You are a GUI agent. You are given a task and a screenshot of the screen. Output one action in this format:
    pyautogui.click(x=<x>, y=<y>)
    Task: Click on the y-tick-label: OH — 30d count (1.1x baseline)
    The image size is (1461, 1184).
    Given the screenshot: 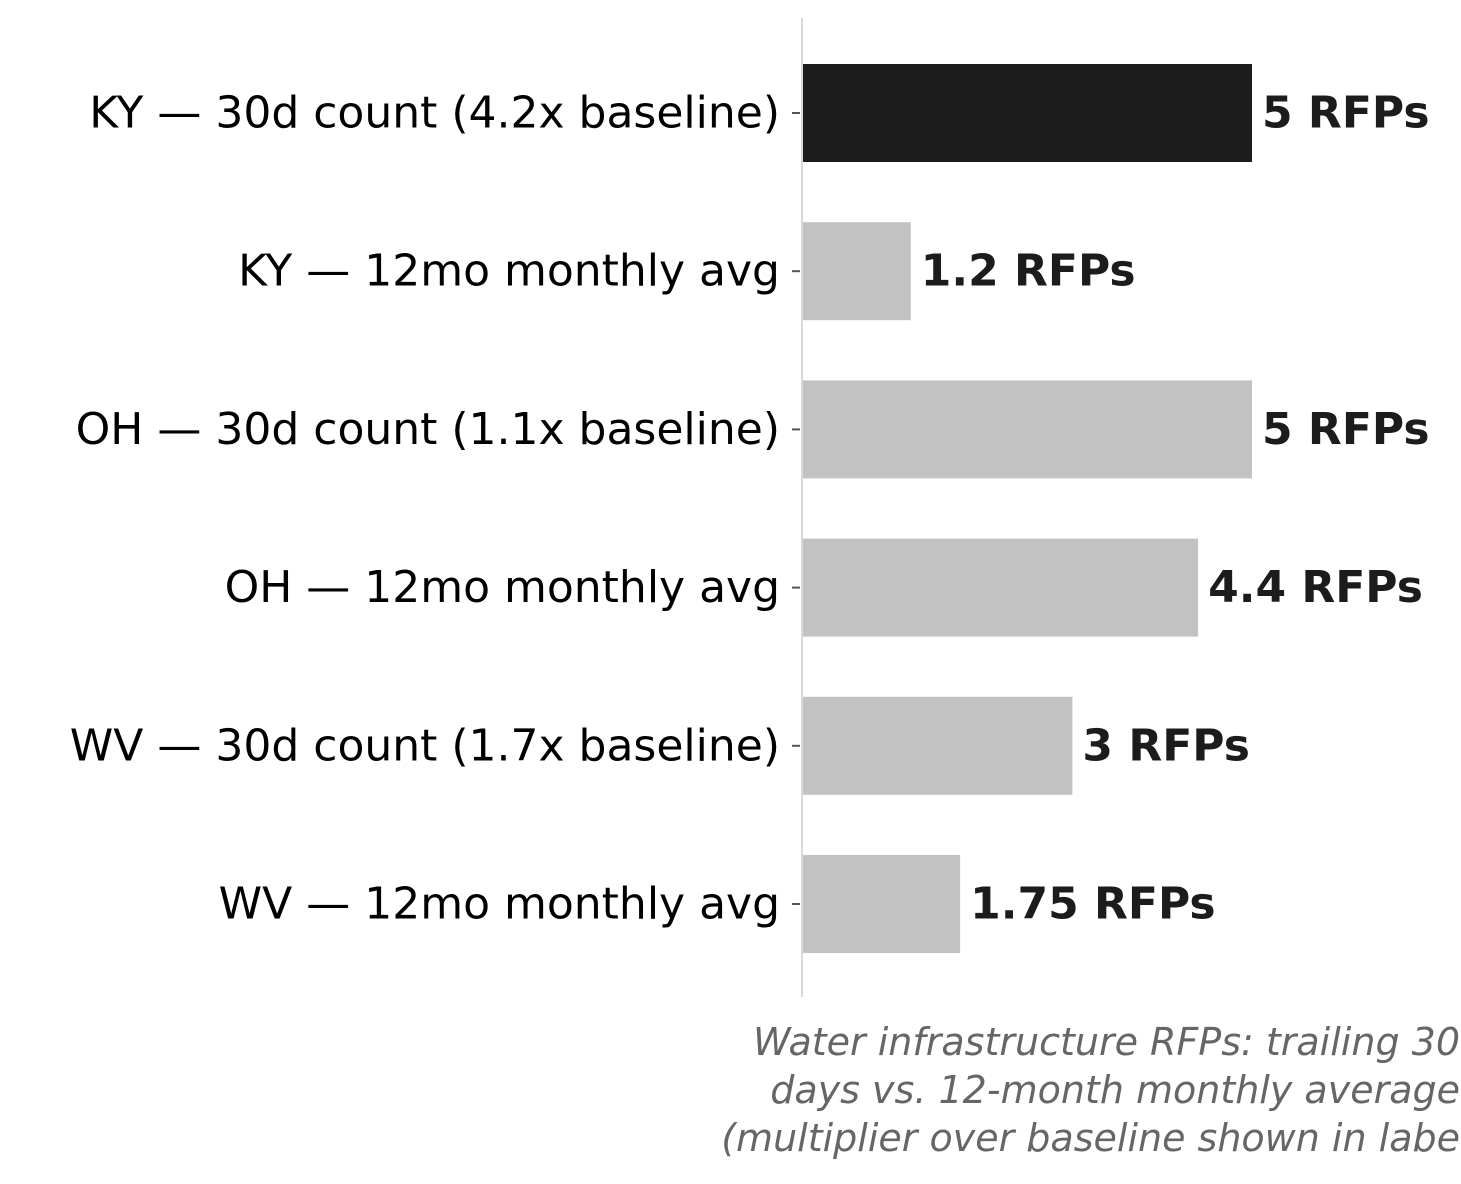 What is the action you would take?
    pyautogui.click(x=428, y=429)
    